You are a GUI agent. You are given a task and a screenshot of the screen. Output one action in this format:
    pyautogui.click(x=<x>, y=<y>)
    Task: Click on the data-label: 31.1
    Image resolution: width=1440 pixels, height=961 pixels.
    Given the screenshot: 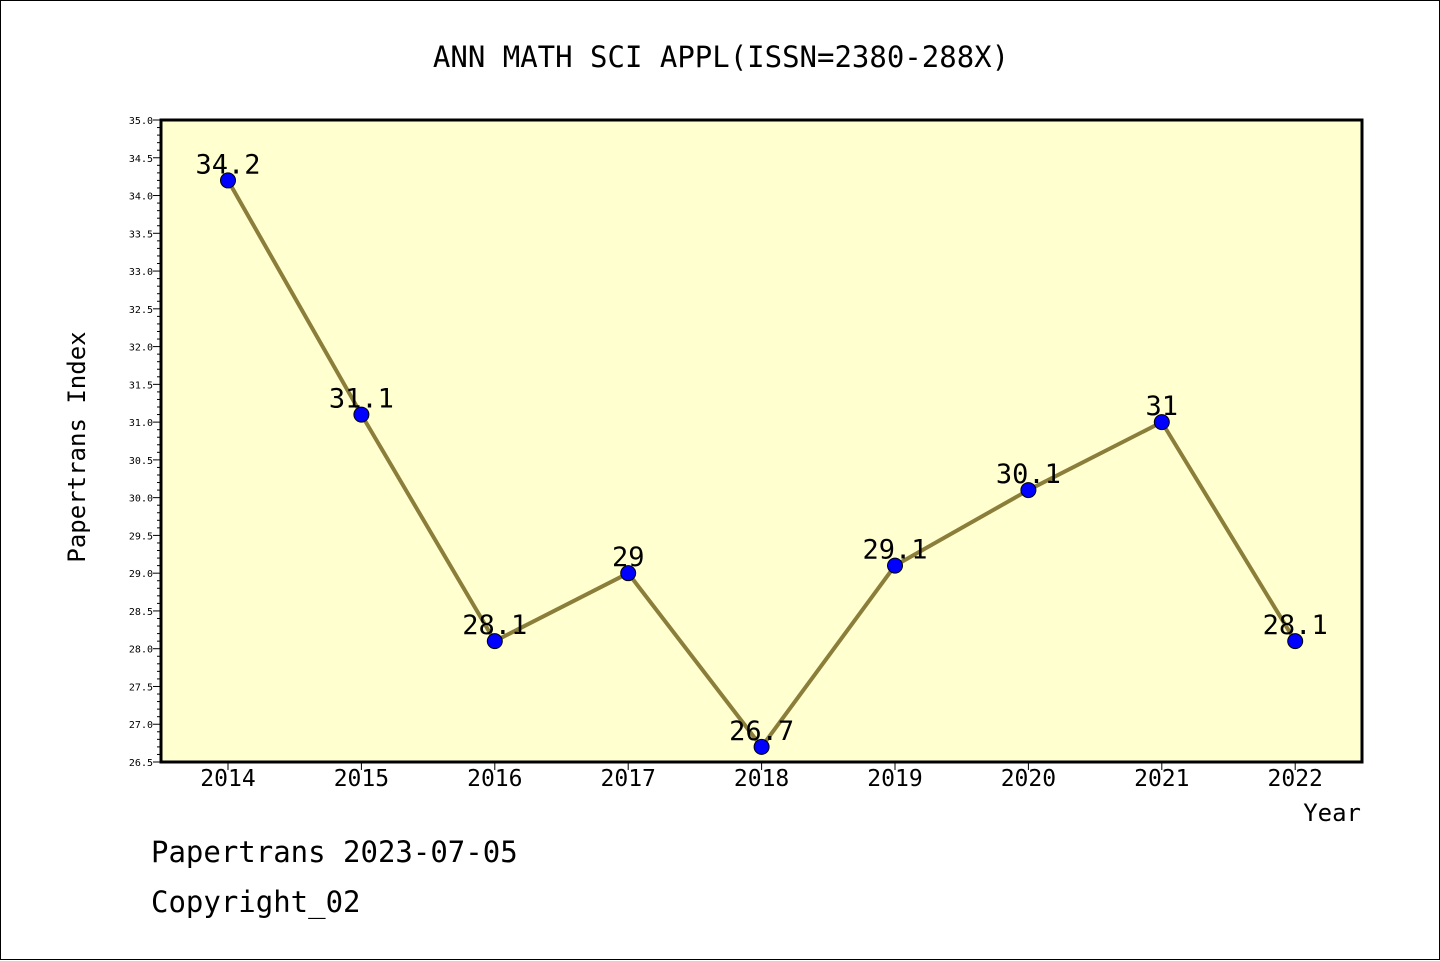 What is the action you would take?
    pyautogui.click(x=361, y=399)
    